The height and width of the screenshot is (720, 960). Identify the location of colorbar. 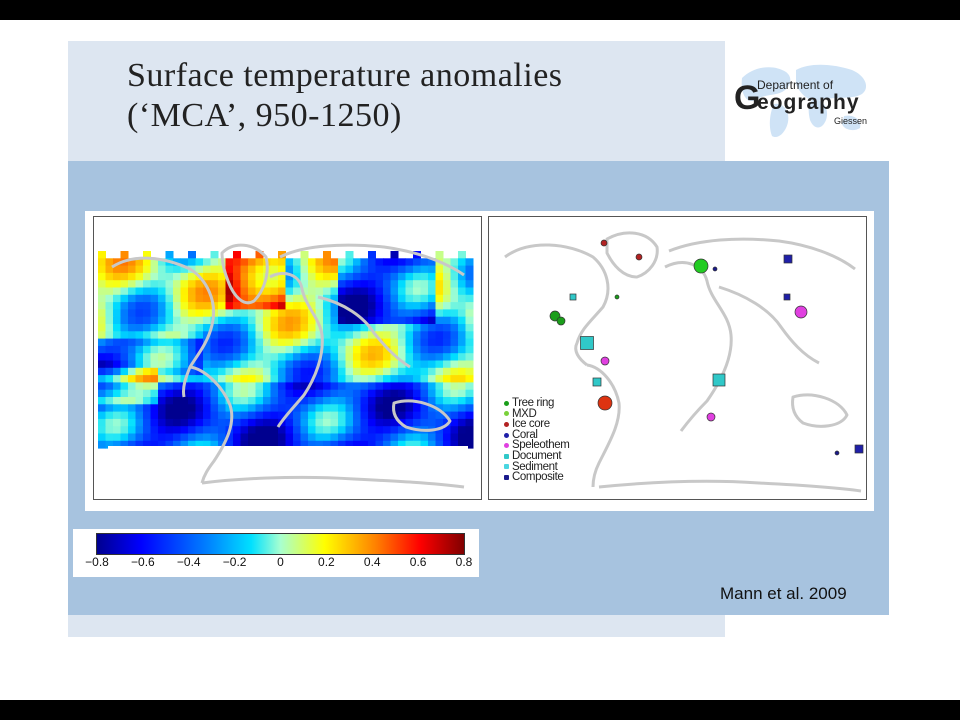
(280, 544).